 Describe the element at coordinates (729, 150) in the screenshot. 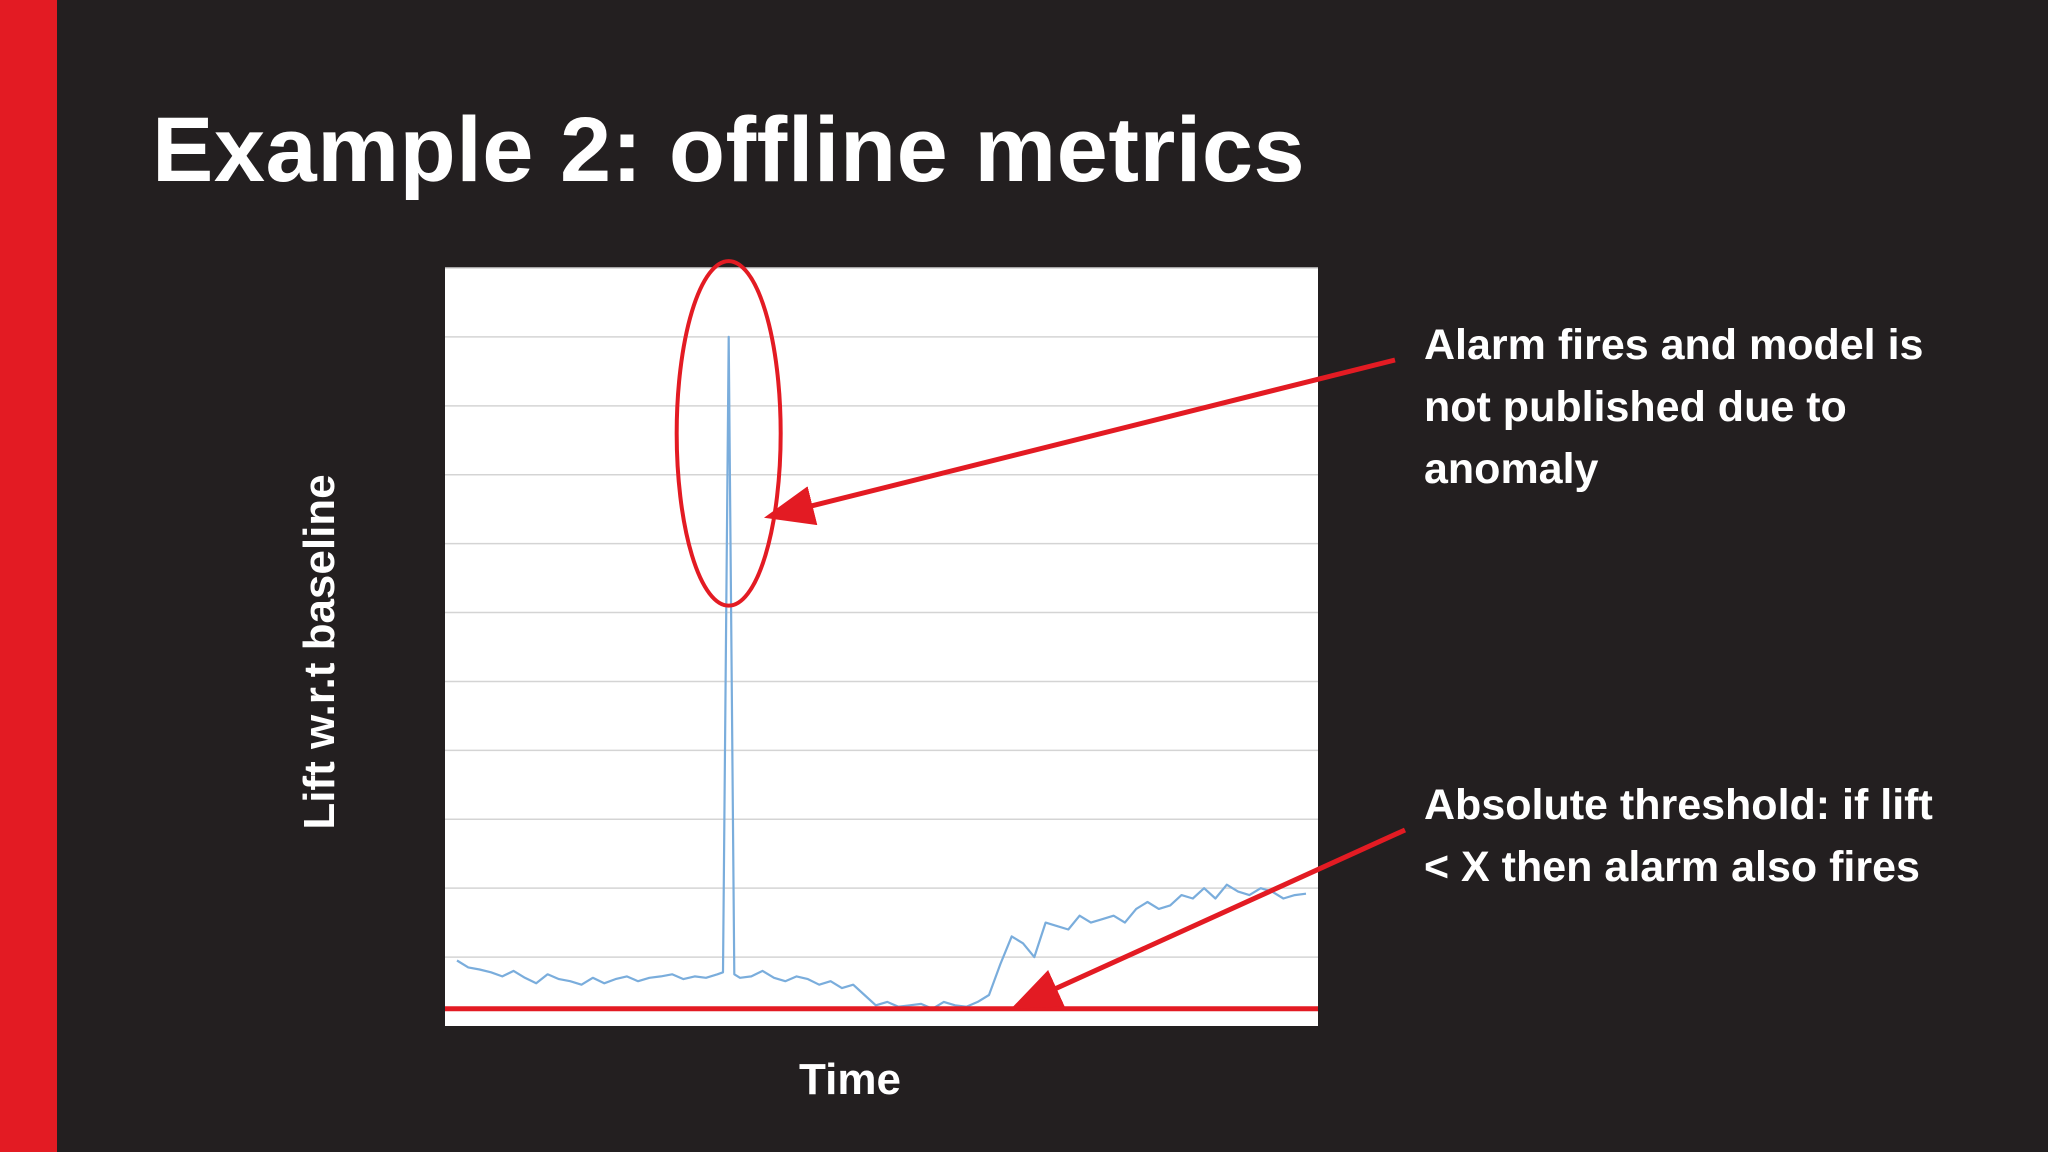

I see `slide-title: Example 2: offline metrics` at that location.